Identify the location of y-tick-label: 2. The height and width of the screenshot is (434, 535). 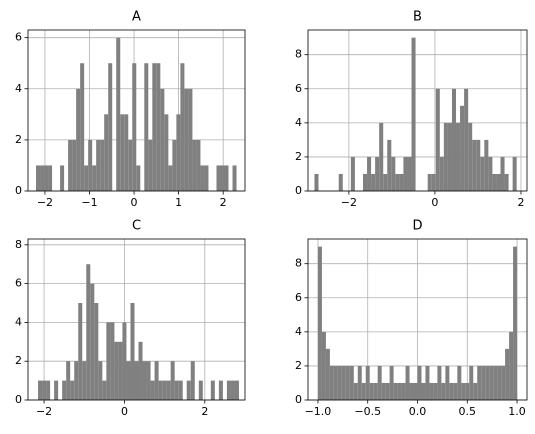
(298, 365).